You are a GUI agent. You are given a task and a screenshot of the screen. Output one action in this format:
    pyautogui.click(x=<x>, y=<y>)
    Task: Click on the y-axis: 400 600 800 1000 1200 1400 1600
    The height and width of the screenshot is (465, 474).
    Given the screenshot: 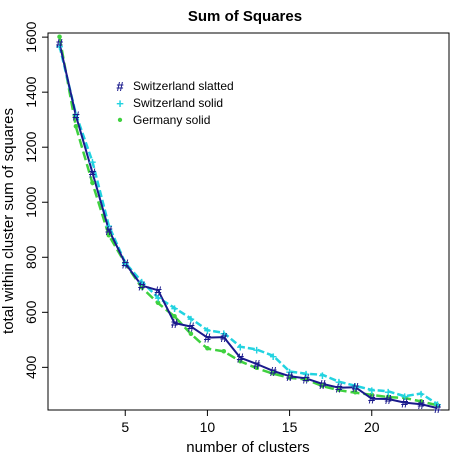 What is the action you would take?
    pyautogui.click(x=35, y=200)
    